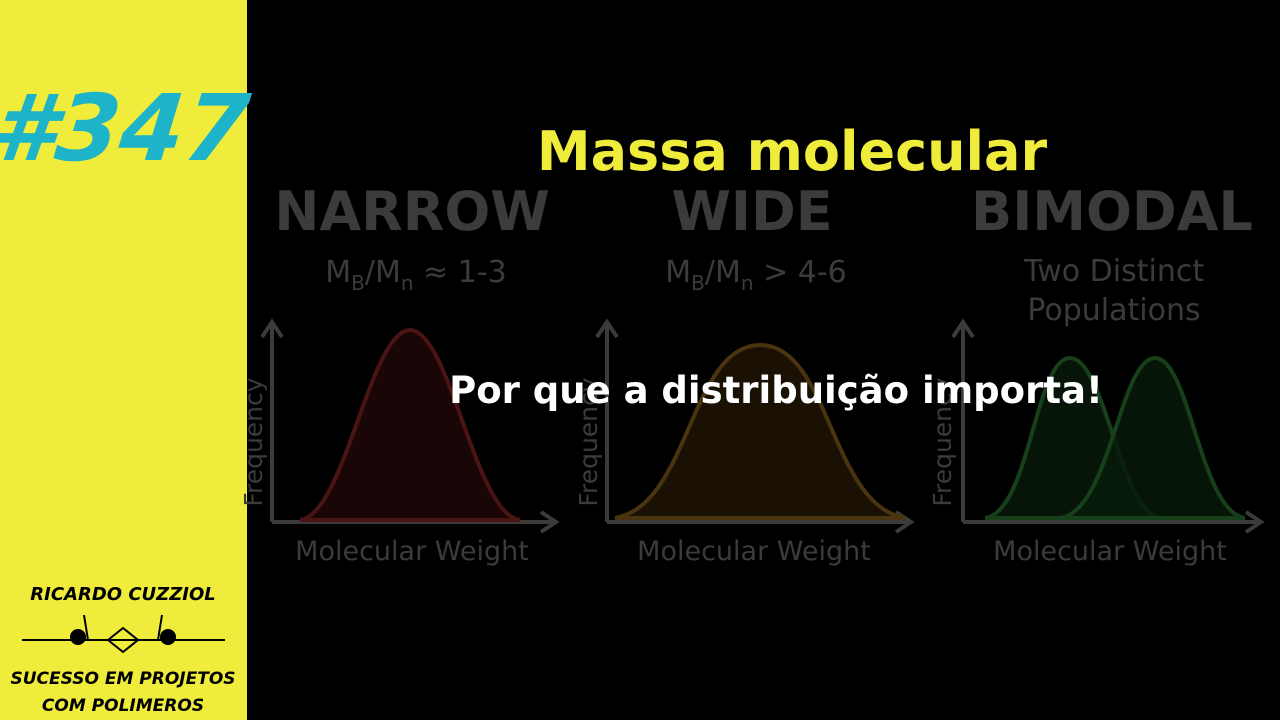  I want to click on brand-tagline: SUCESSO EM PROJETOS, so click(122, 679).